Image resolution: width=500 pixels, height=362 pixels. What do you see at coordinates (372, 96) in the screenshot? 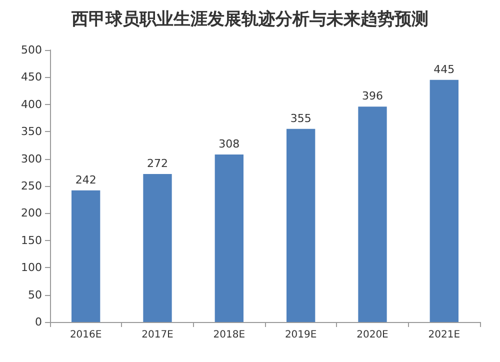
I see `data-label: 396` at bounding box center [372, 96].